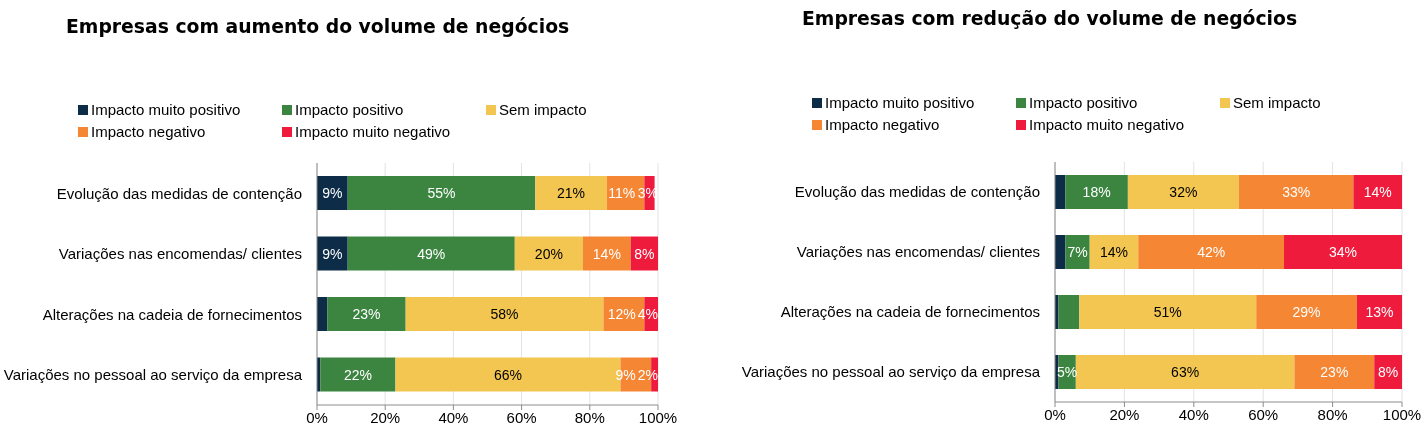 This screenshot has height=430, width=1424. What do you see at coordinates (1296, 192) in the screenshot?
I see `data-label: 33%` at bounding box center [1296, 192].